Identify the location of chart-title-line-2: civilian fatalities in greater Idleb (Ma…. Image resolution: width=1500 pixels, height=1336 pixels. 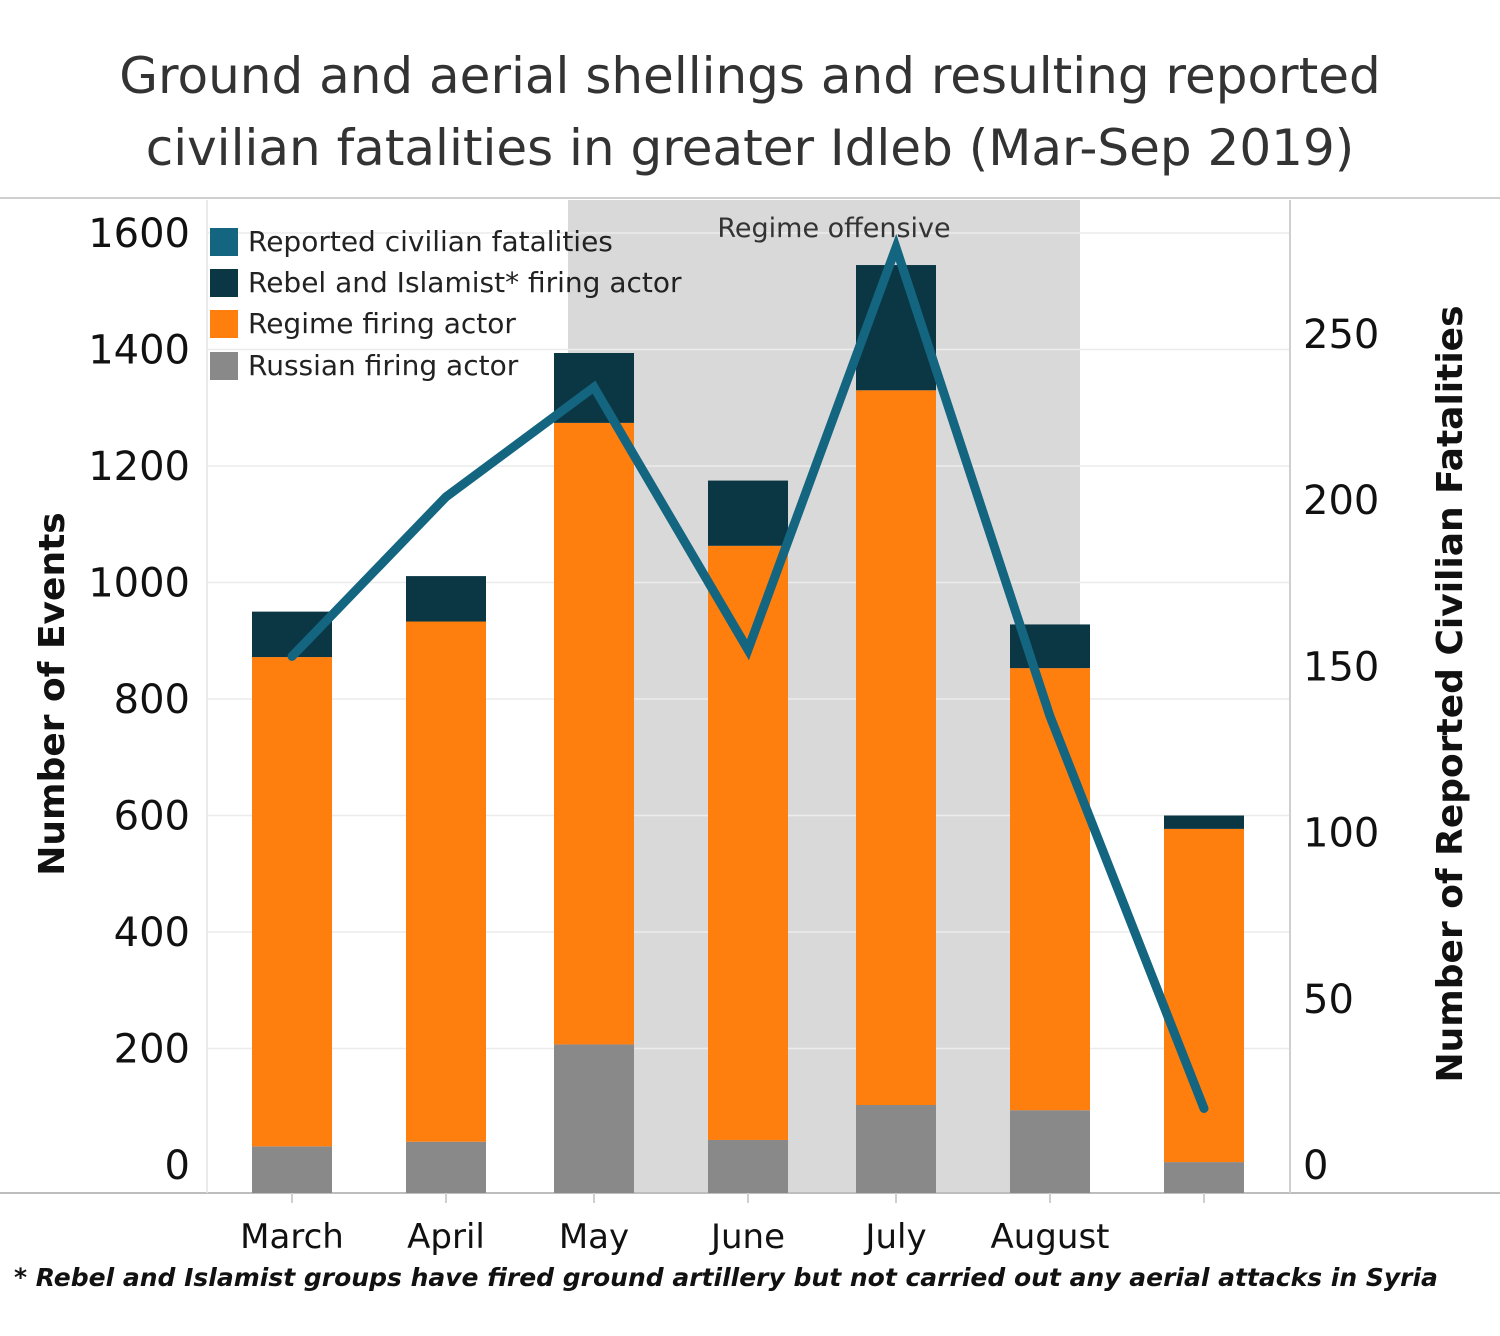
(750, 148).